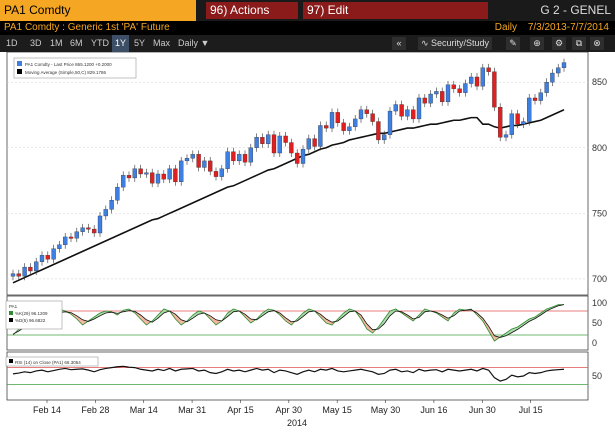  What do you see at coordinates (594, 343) in the screenshot?
I see `stoch-tick-label: 0` at bounding box center [594, 343].